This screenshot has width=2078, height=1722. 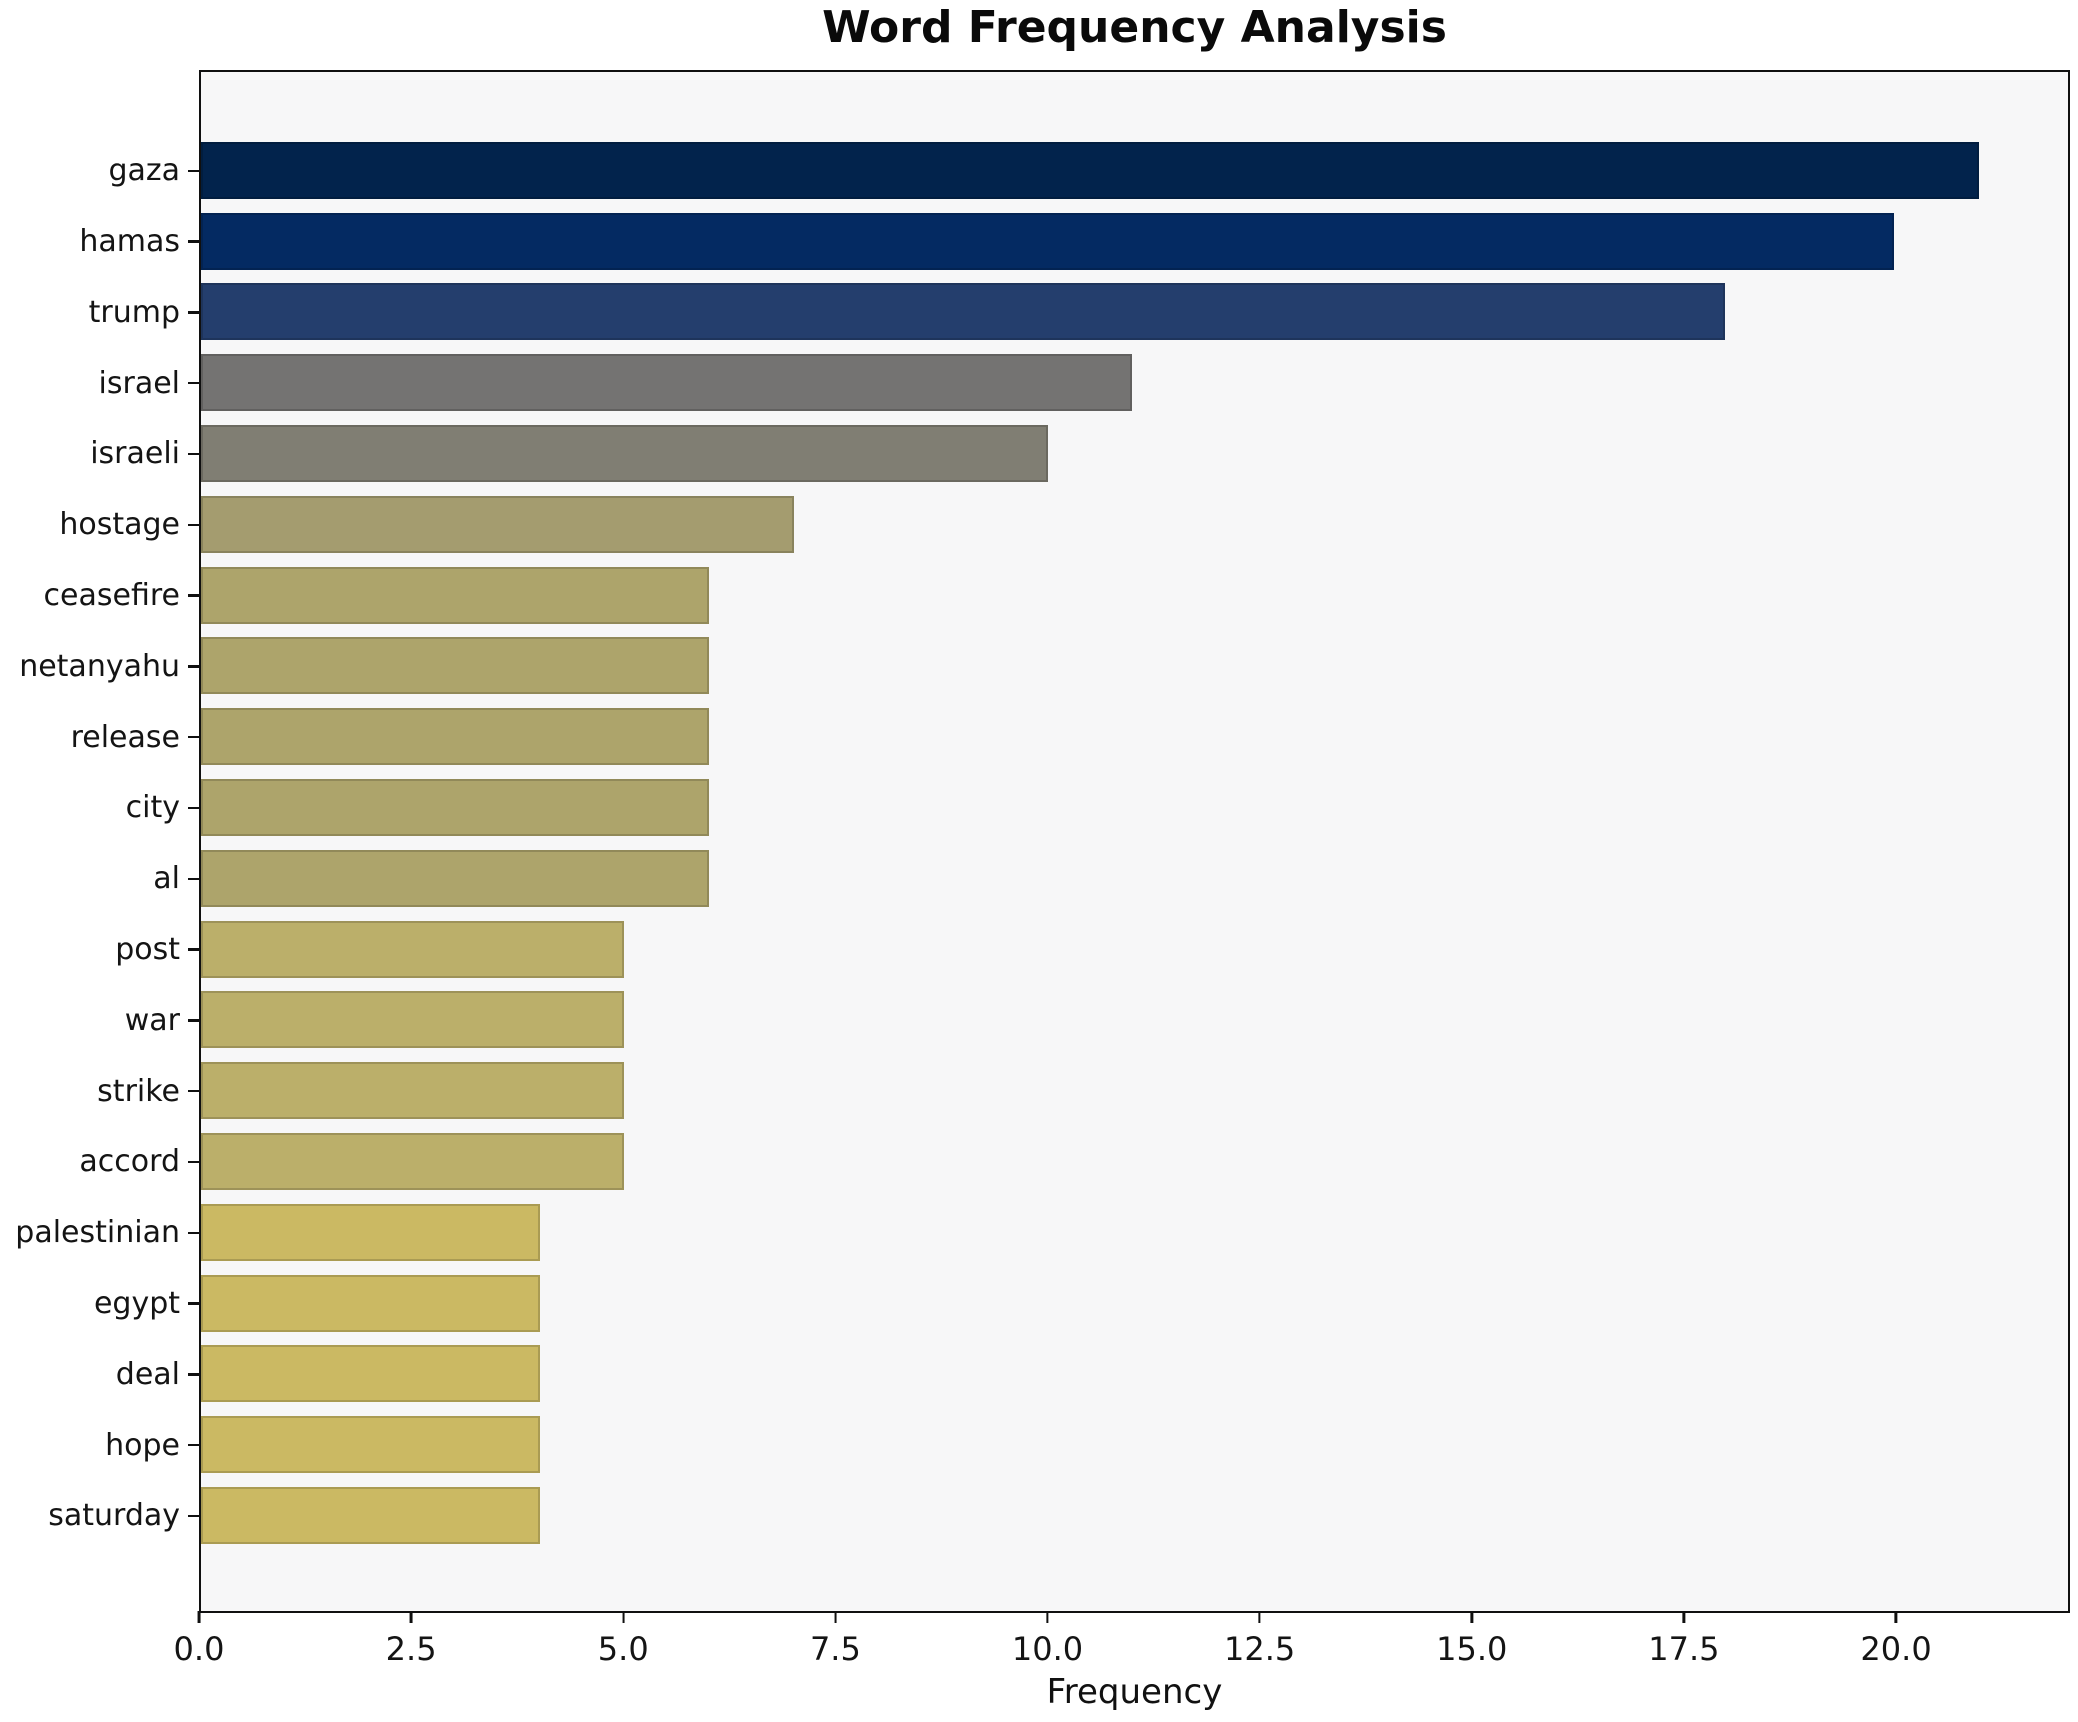 I want to click on x-tick-label: 15.0, so click(x=1472, y=1649).